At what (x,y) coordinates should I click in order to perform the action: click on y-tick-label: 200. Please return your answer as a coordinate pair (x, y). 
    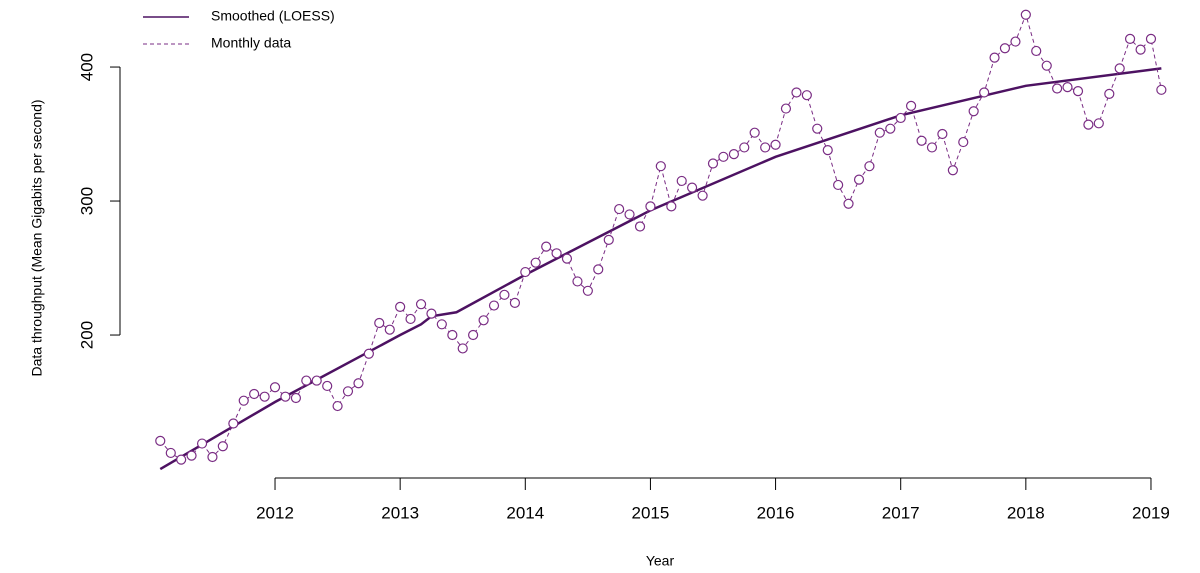
    Looking at the image, I should click on (86, 335).